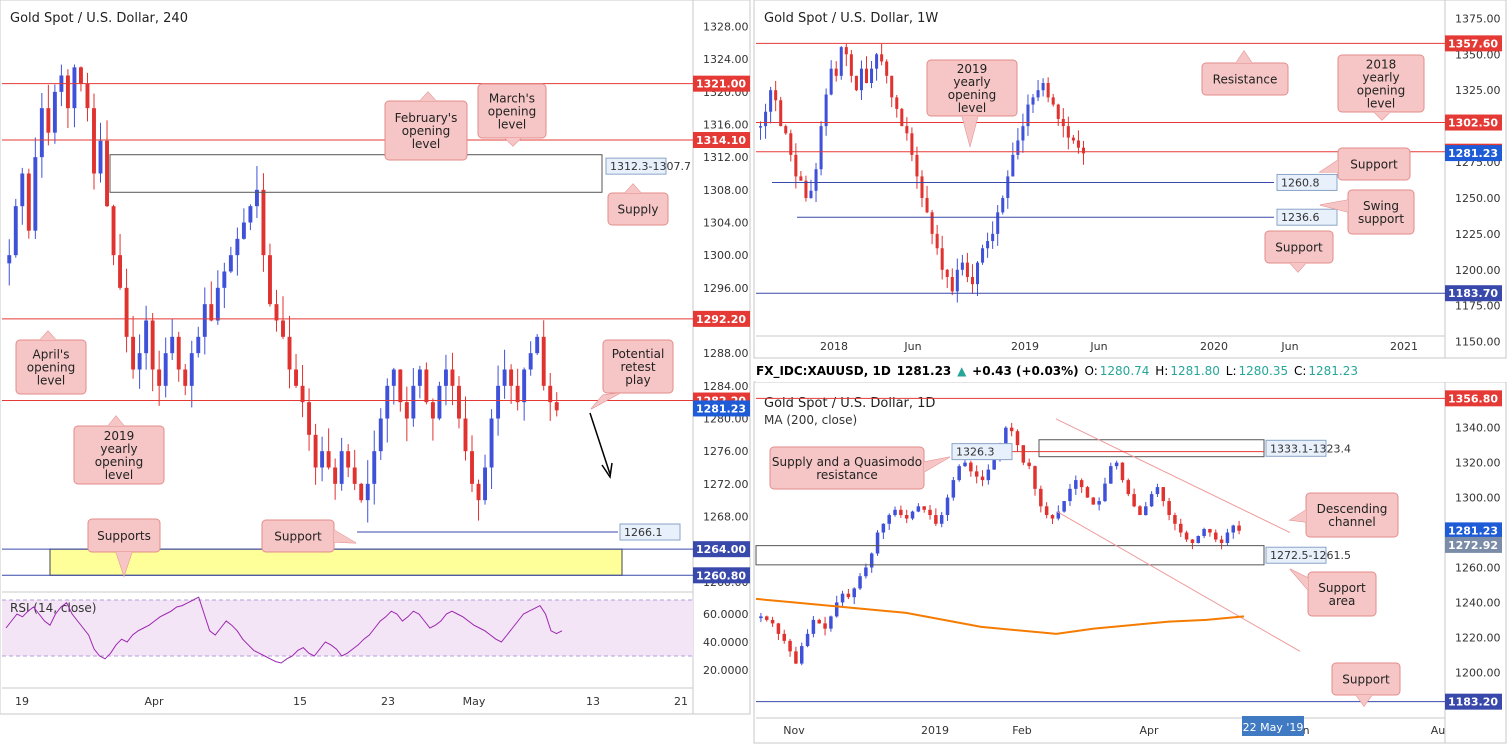 This screenshot has height=749, width=1508. Describe the element at coordinates (681, 701) in the screenshot. I see `h4-x-tick: 21` at that location.